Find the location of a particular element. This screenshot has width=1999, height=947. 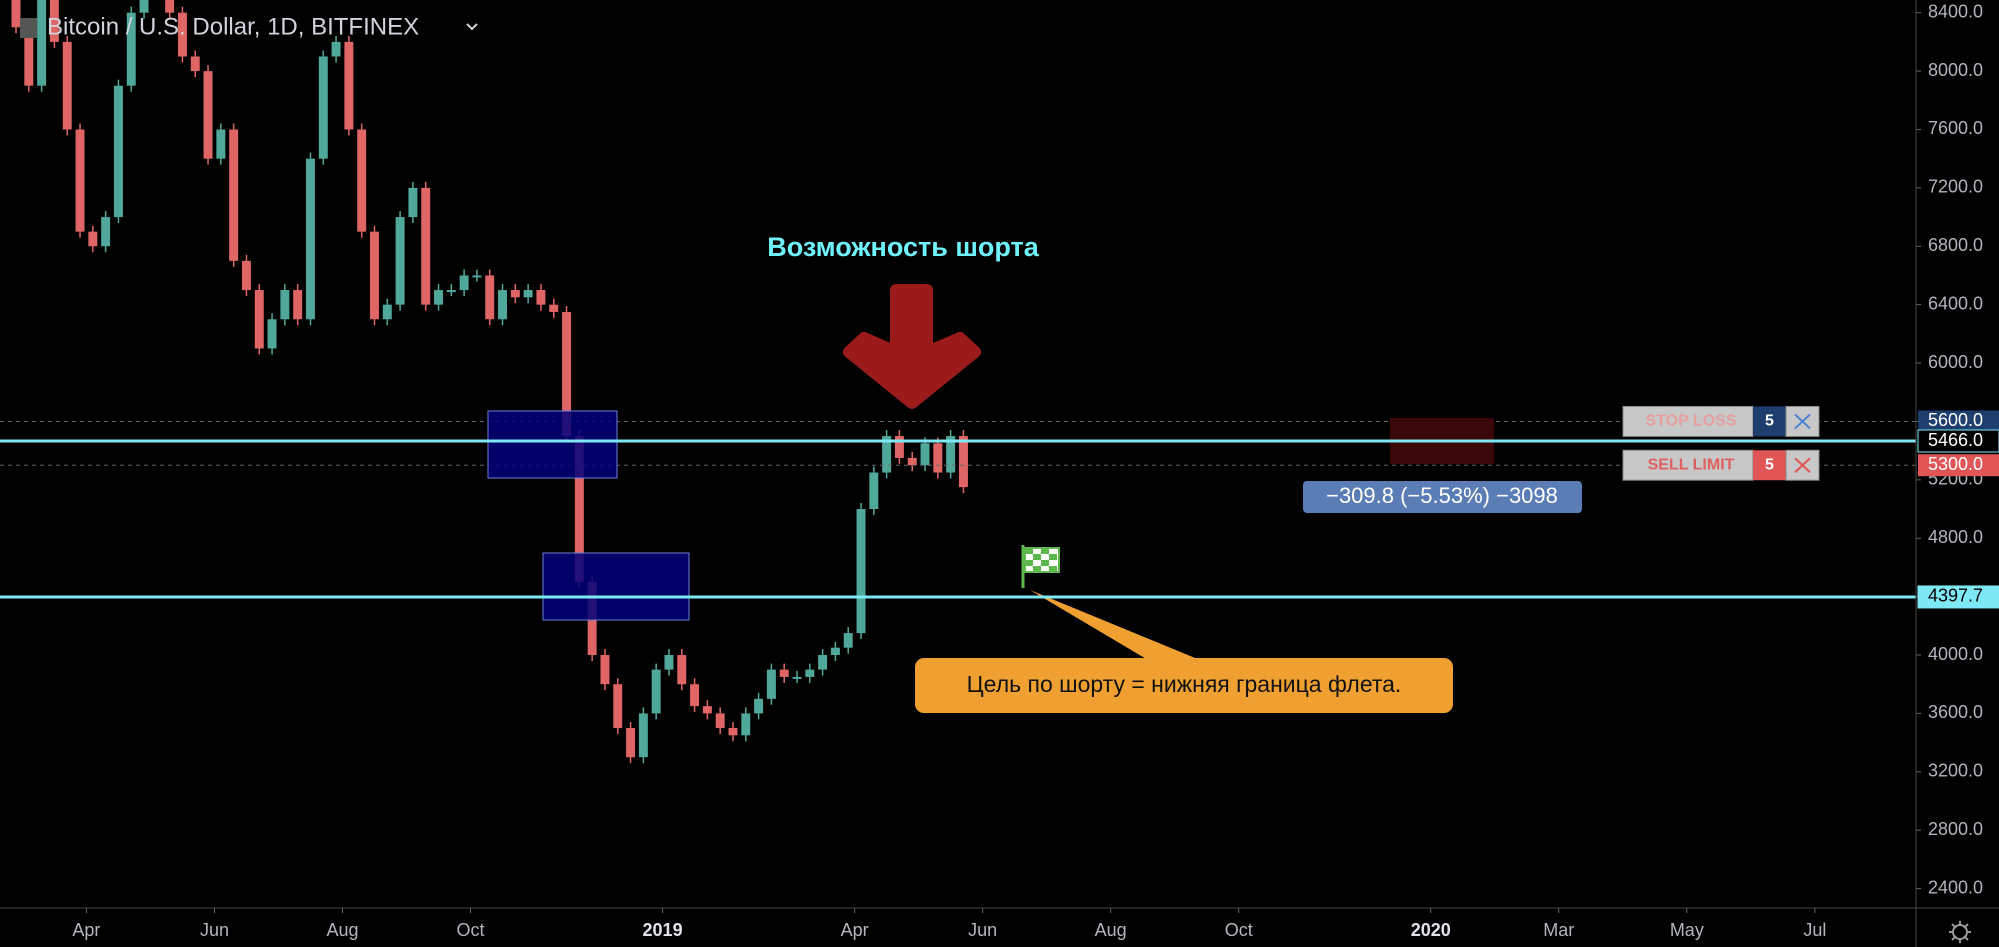

y-tick-label: 7600.0 is located at coordinates (1955, 128).